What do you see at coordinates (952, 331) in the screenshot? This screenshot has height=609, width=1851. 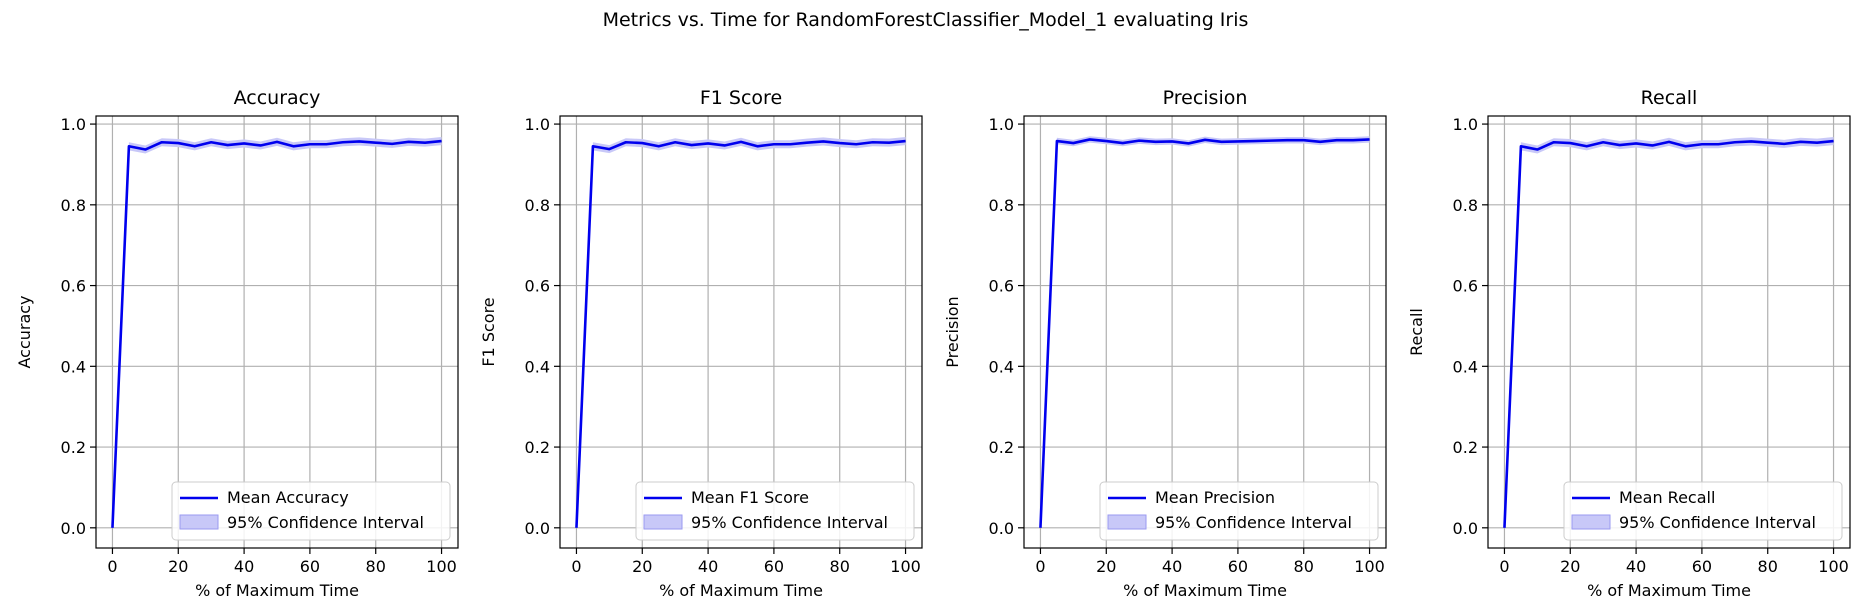 I see `y-axis-label: Precision` at bounding box center [952, 331].